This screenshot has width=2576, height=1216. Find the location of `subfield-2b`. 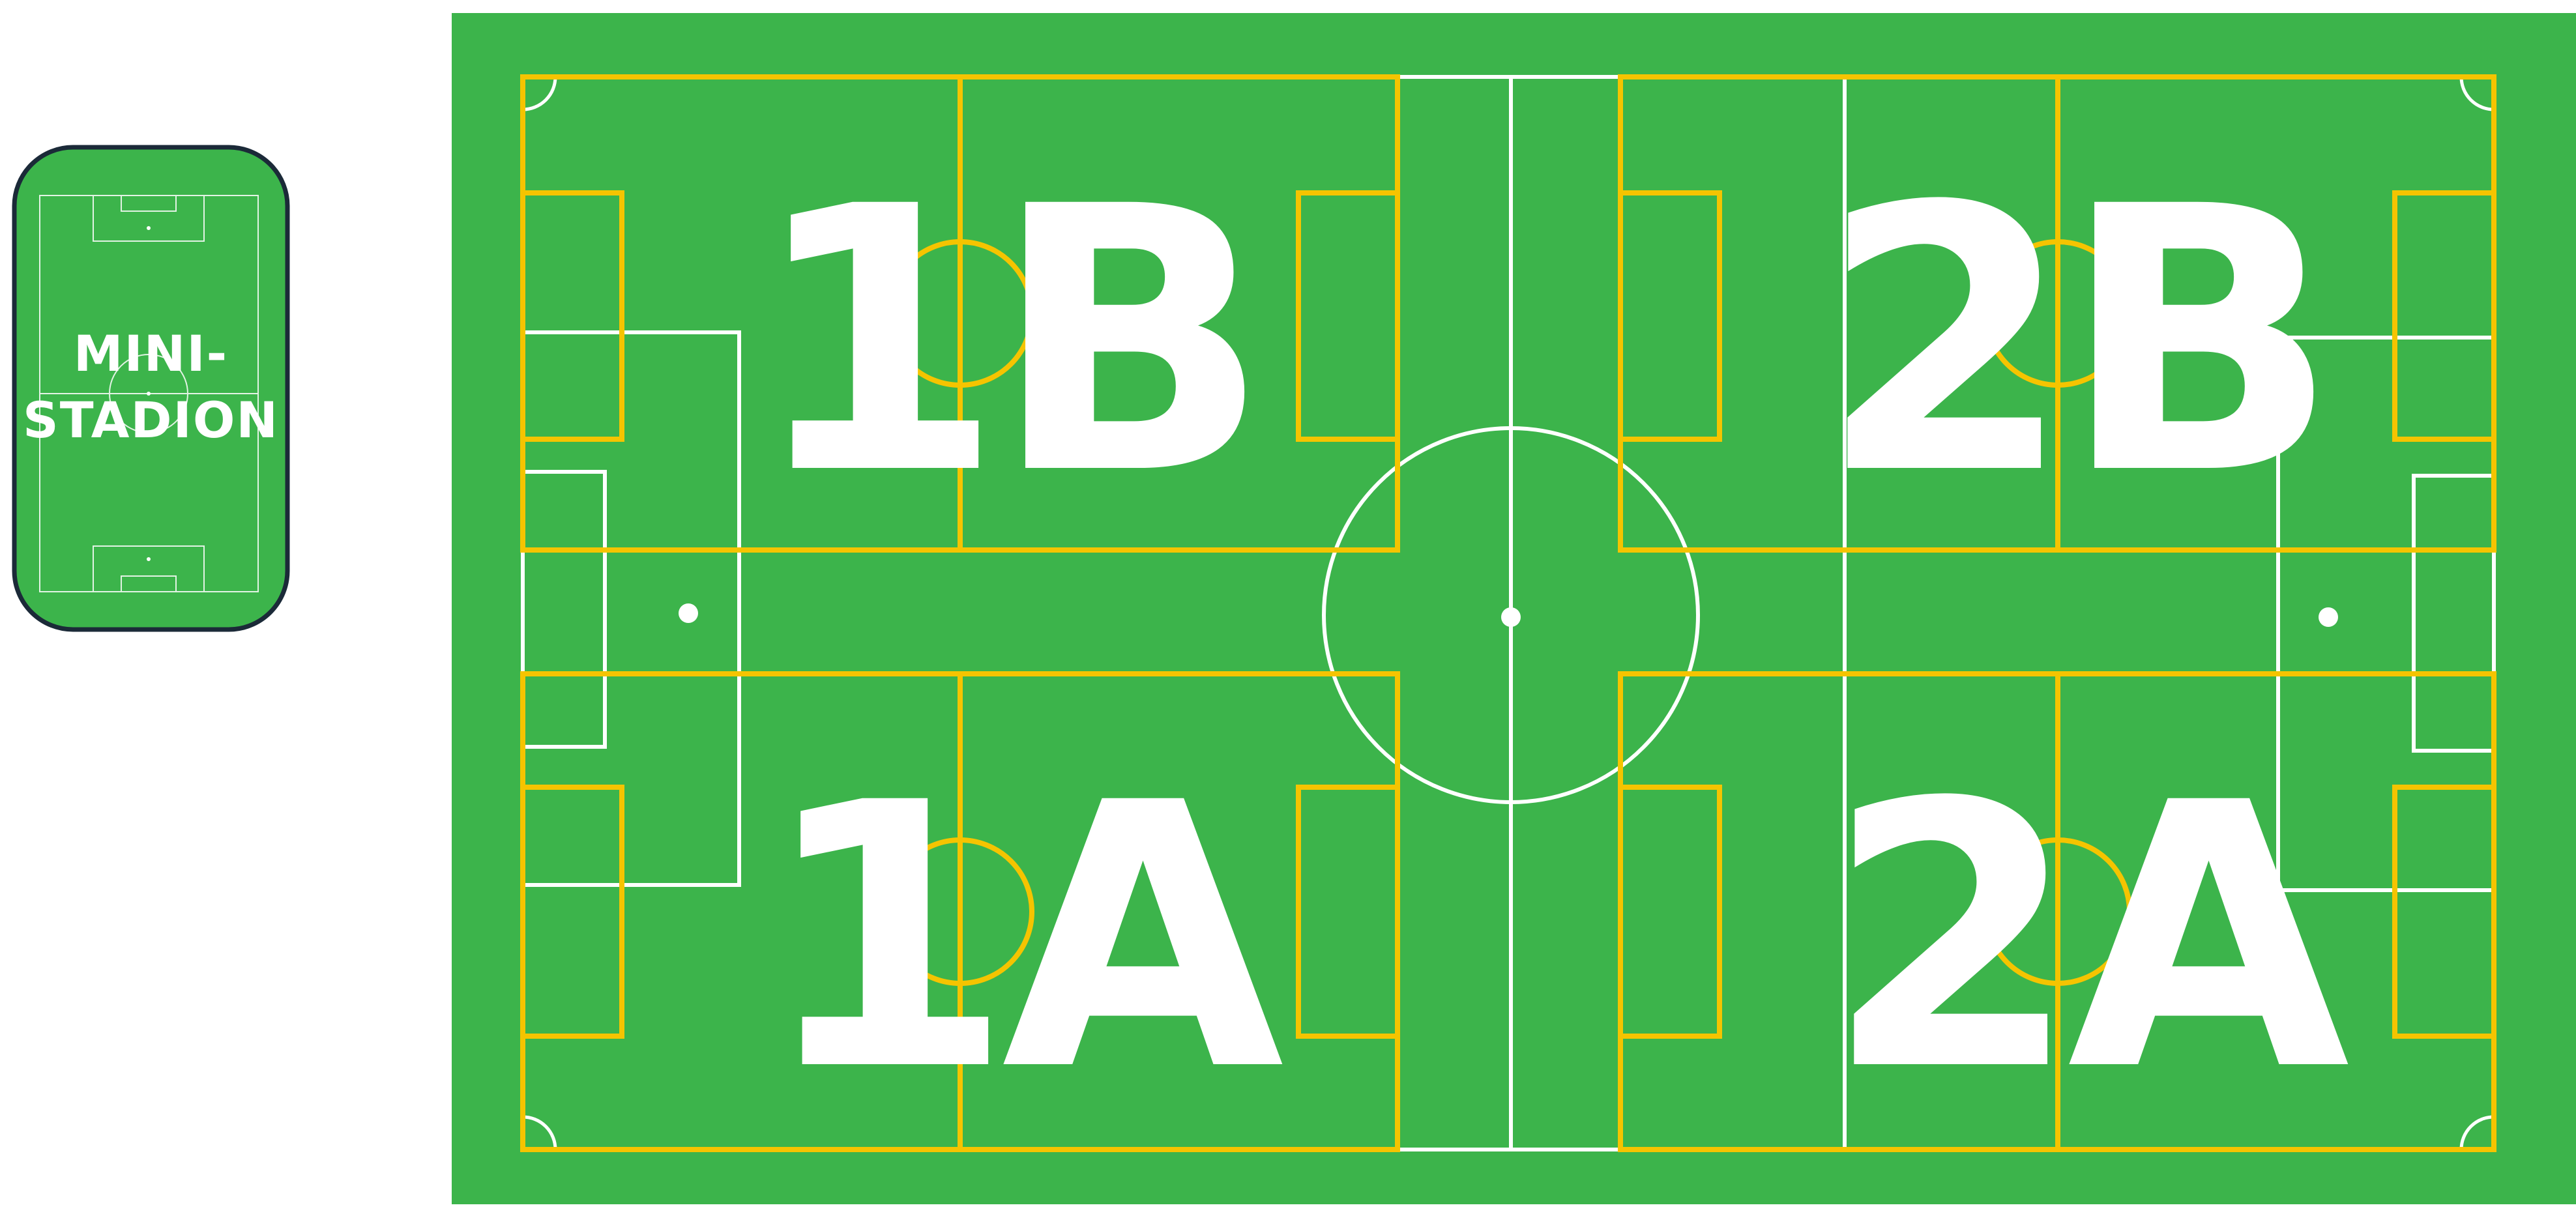

subfield-2b is located at coordinates (2057, 313).